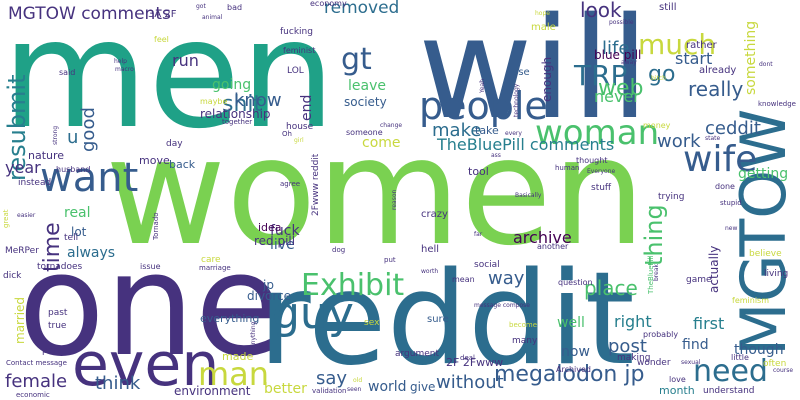 This screenshot has width=800, height=400. What do you see at coordinates (146, 365) in the screenshot?
I see `word-even: even` at bounding box center [146, 365].